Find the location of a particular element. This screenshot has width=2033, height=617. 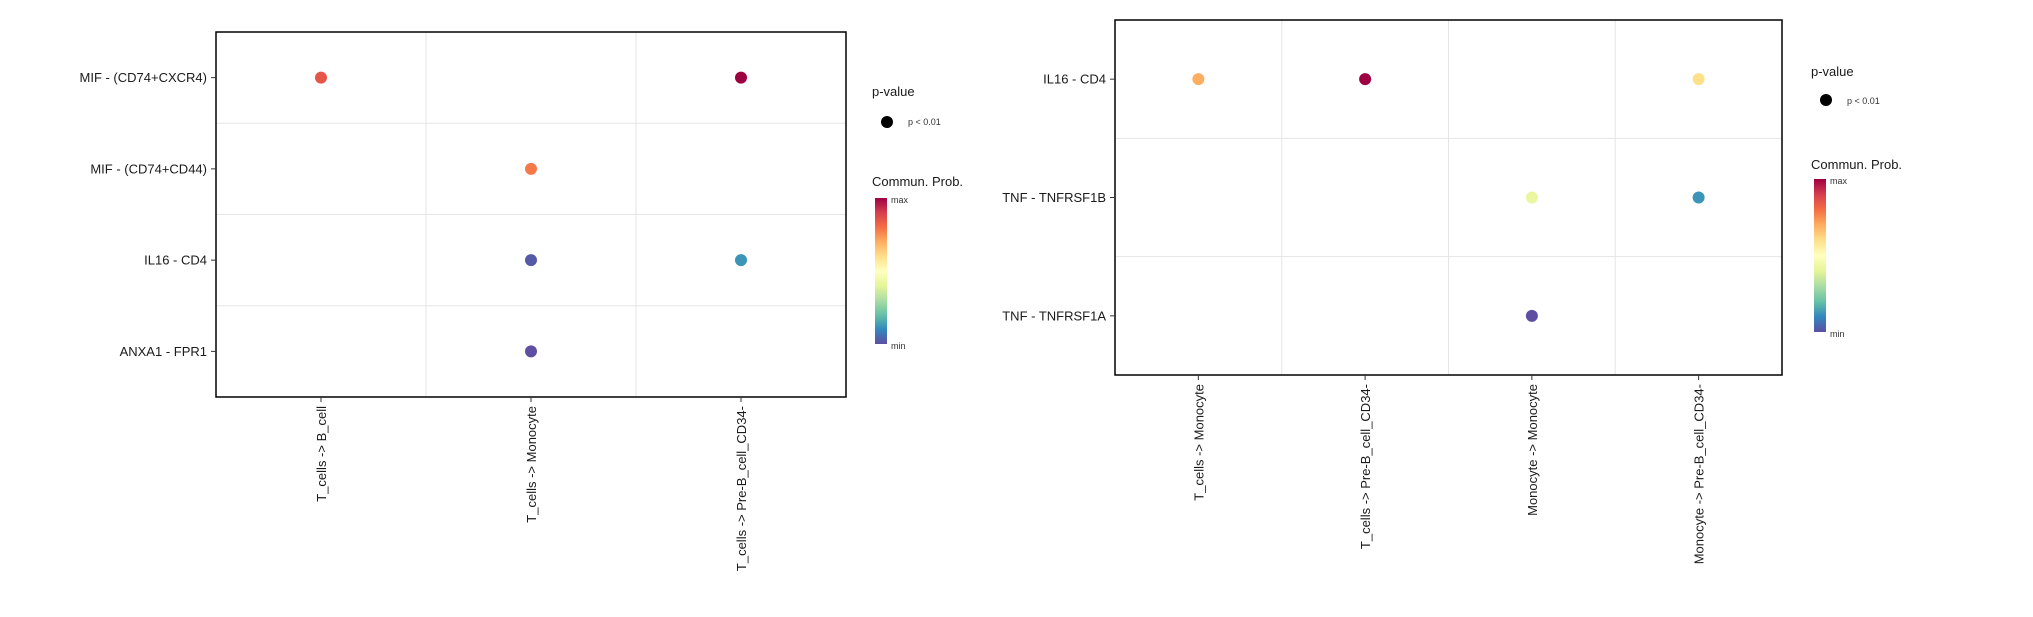

dot-tnf-tnfrsf1a-monocyte-monocyte is located at coordinates (1531, 315).